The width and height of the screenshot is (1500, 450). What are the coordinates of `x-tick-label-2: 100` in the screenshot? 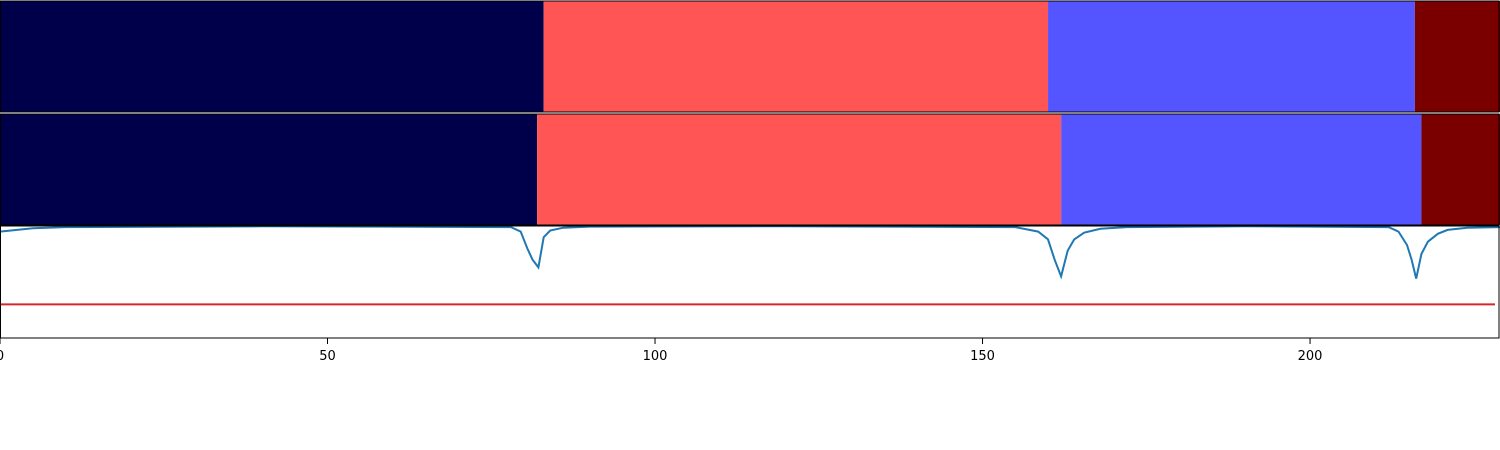 It's located at (655, 356).